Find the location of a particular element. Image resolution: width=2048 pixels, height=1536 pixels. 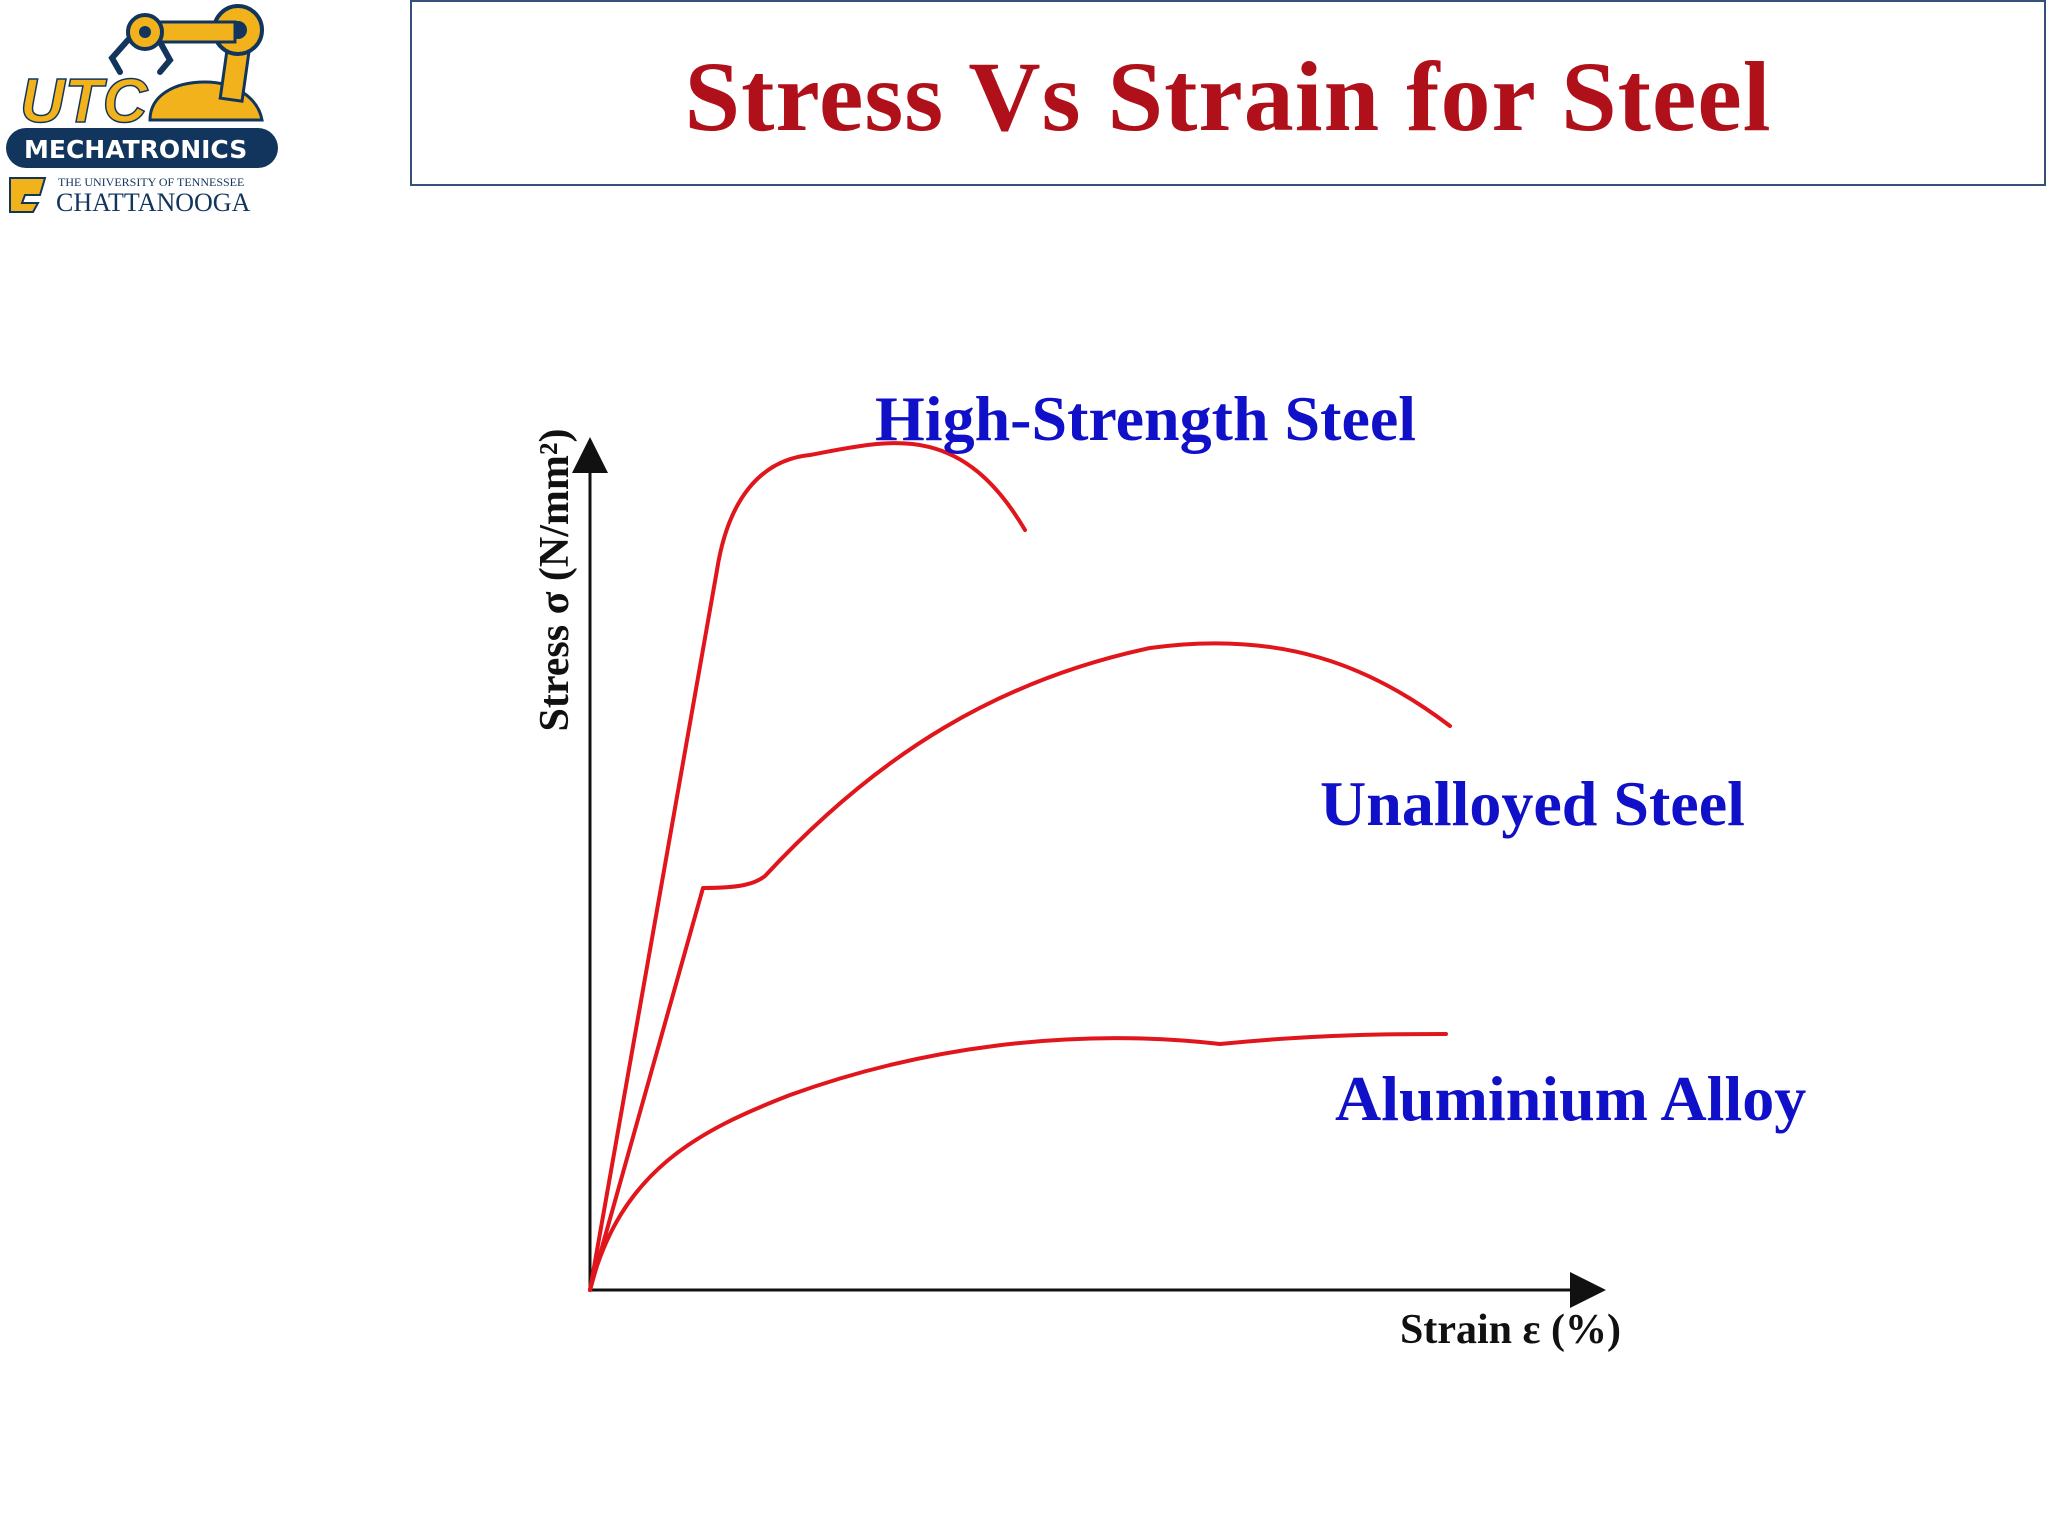

curve-high-strength-steel is located at coordinates (807, 866).